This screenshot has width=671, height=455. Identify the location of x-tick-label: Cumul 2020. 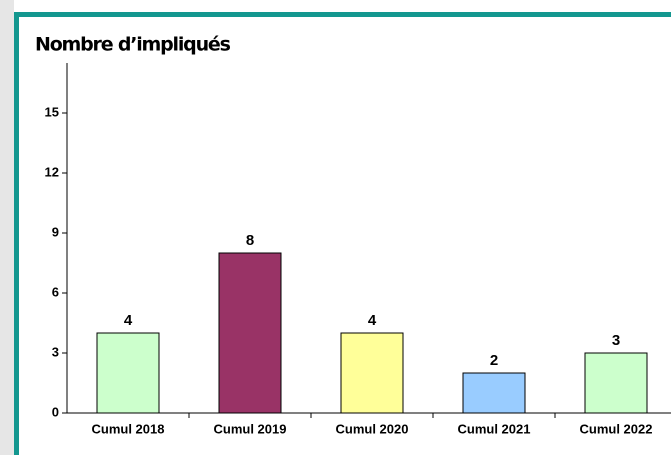
(372, 428).